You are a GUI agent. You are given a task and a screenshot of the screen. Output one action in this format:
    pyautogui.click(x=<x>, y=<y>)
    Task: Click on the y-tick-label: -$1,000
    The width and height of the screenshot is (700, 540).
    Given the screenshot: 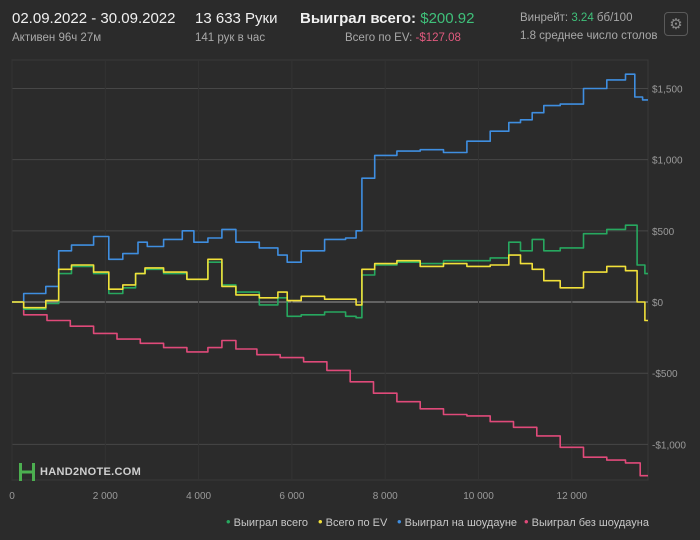 What is the action you would take?
    pyautogui.click(x=669, y=445)
    